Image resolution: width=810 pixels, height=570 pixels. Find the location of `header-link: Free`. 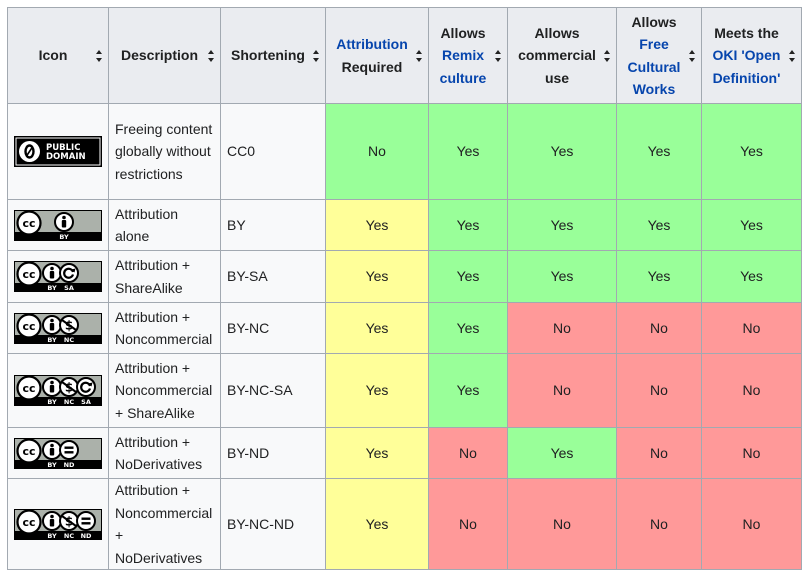

header-link: Free is located at coordinates (654, 44).